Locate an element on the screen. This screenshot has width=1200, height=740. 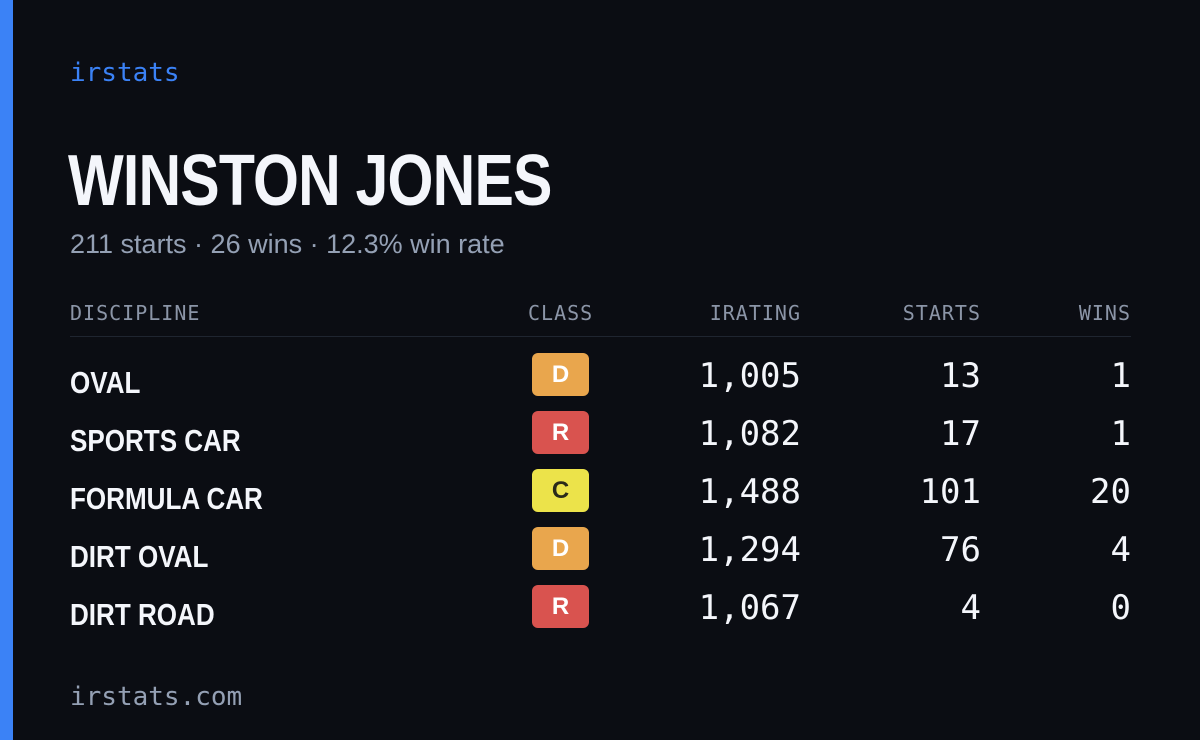
discipline-name: FORMULA CAR is located at coordinates (166, 498).